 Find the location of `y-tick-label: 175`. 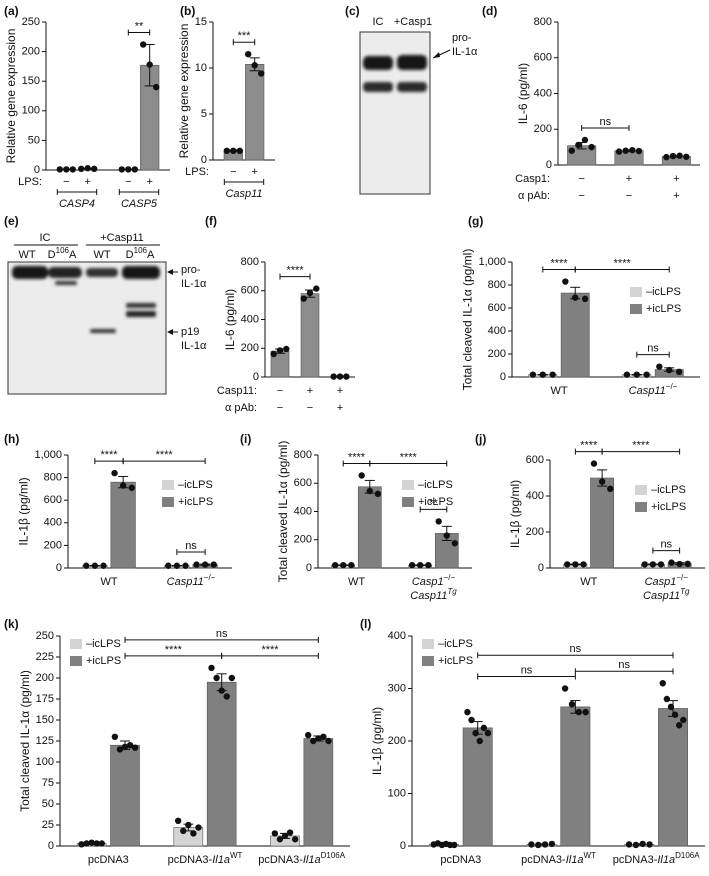

y-tick-label: 175 is located at coordinates (45, 699).